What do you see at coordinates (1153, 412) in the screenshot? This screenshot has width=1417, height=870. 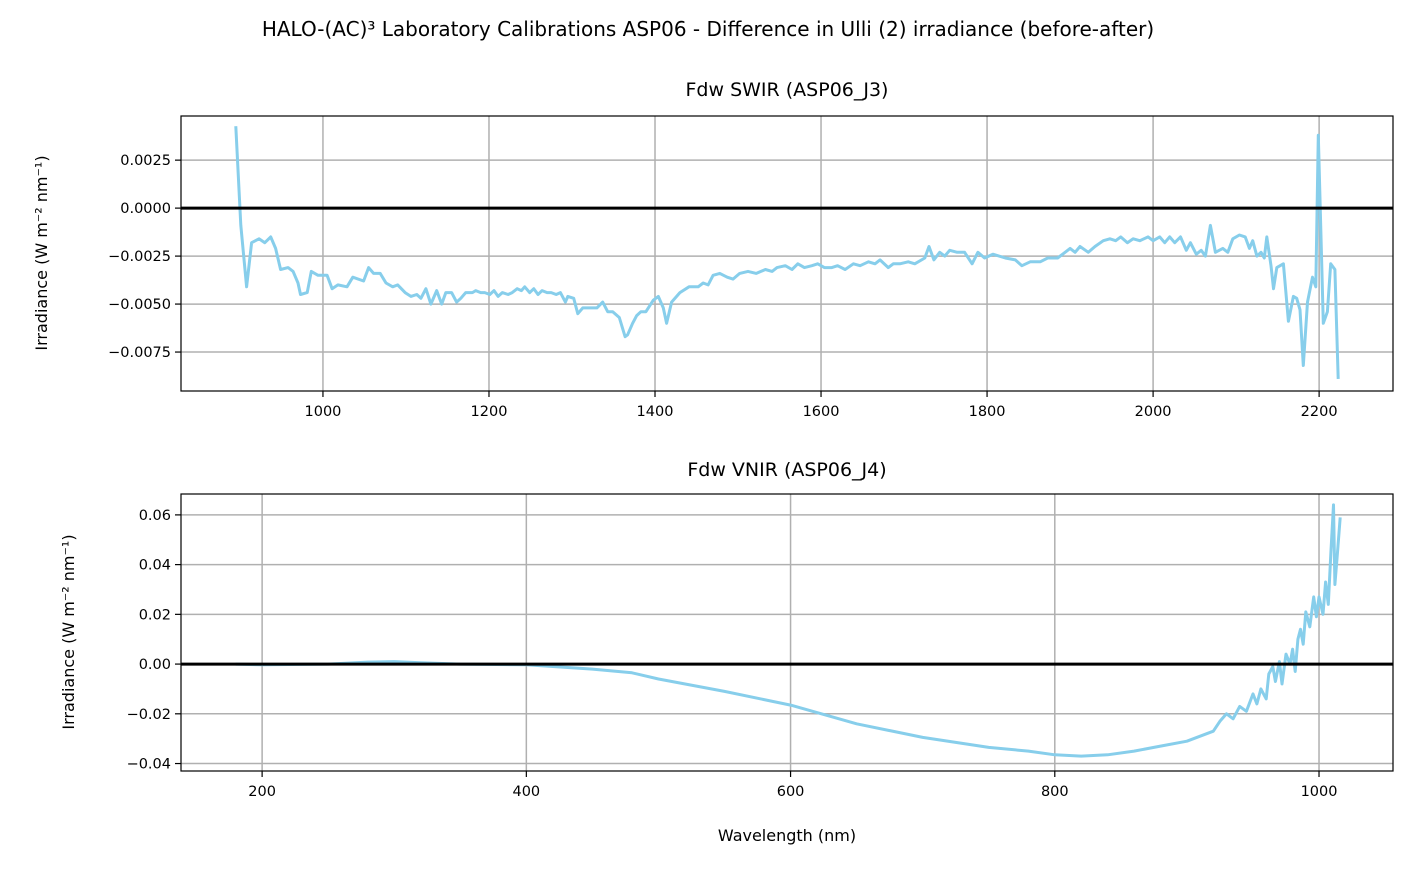 I see `x-tick-label: 2000` at bounding box center [1153, 412].